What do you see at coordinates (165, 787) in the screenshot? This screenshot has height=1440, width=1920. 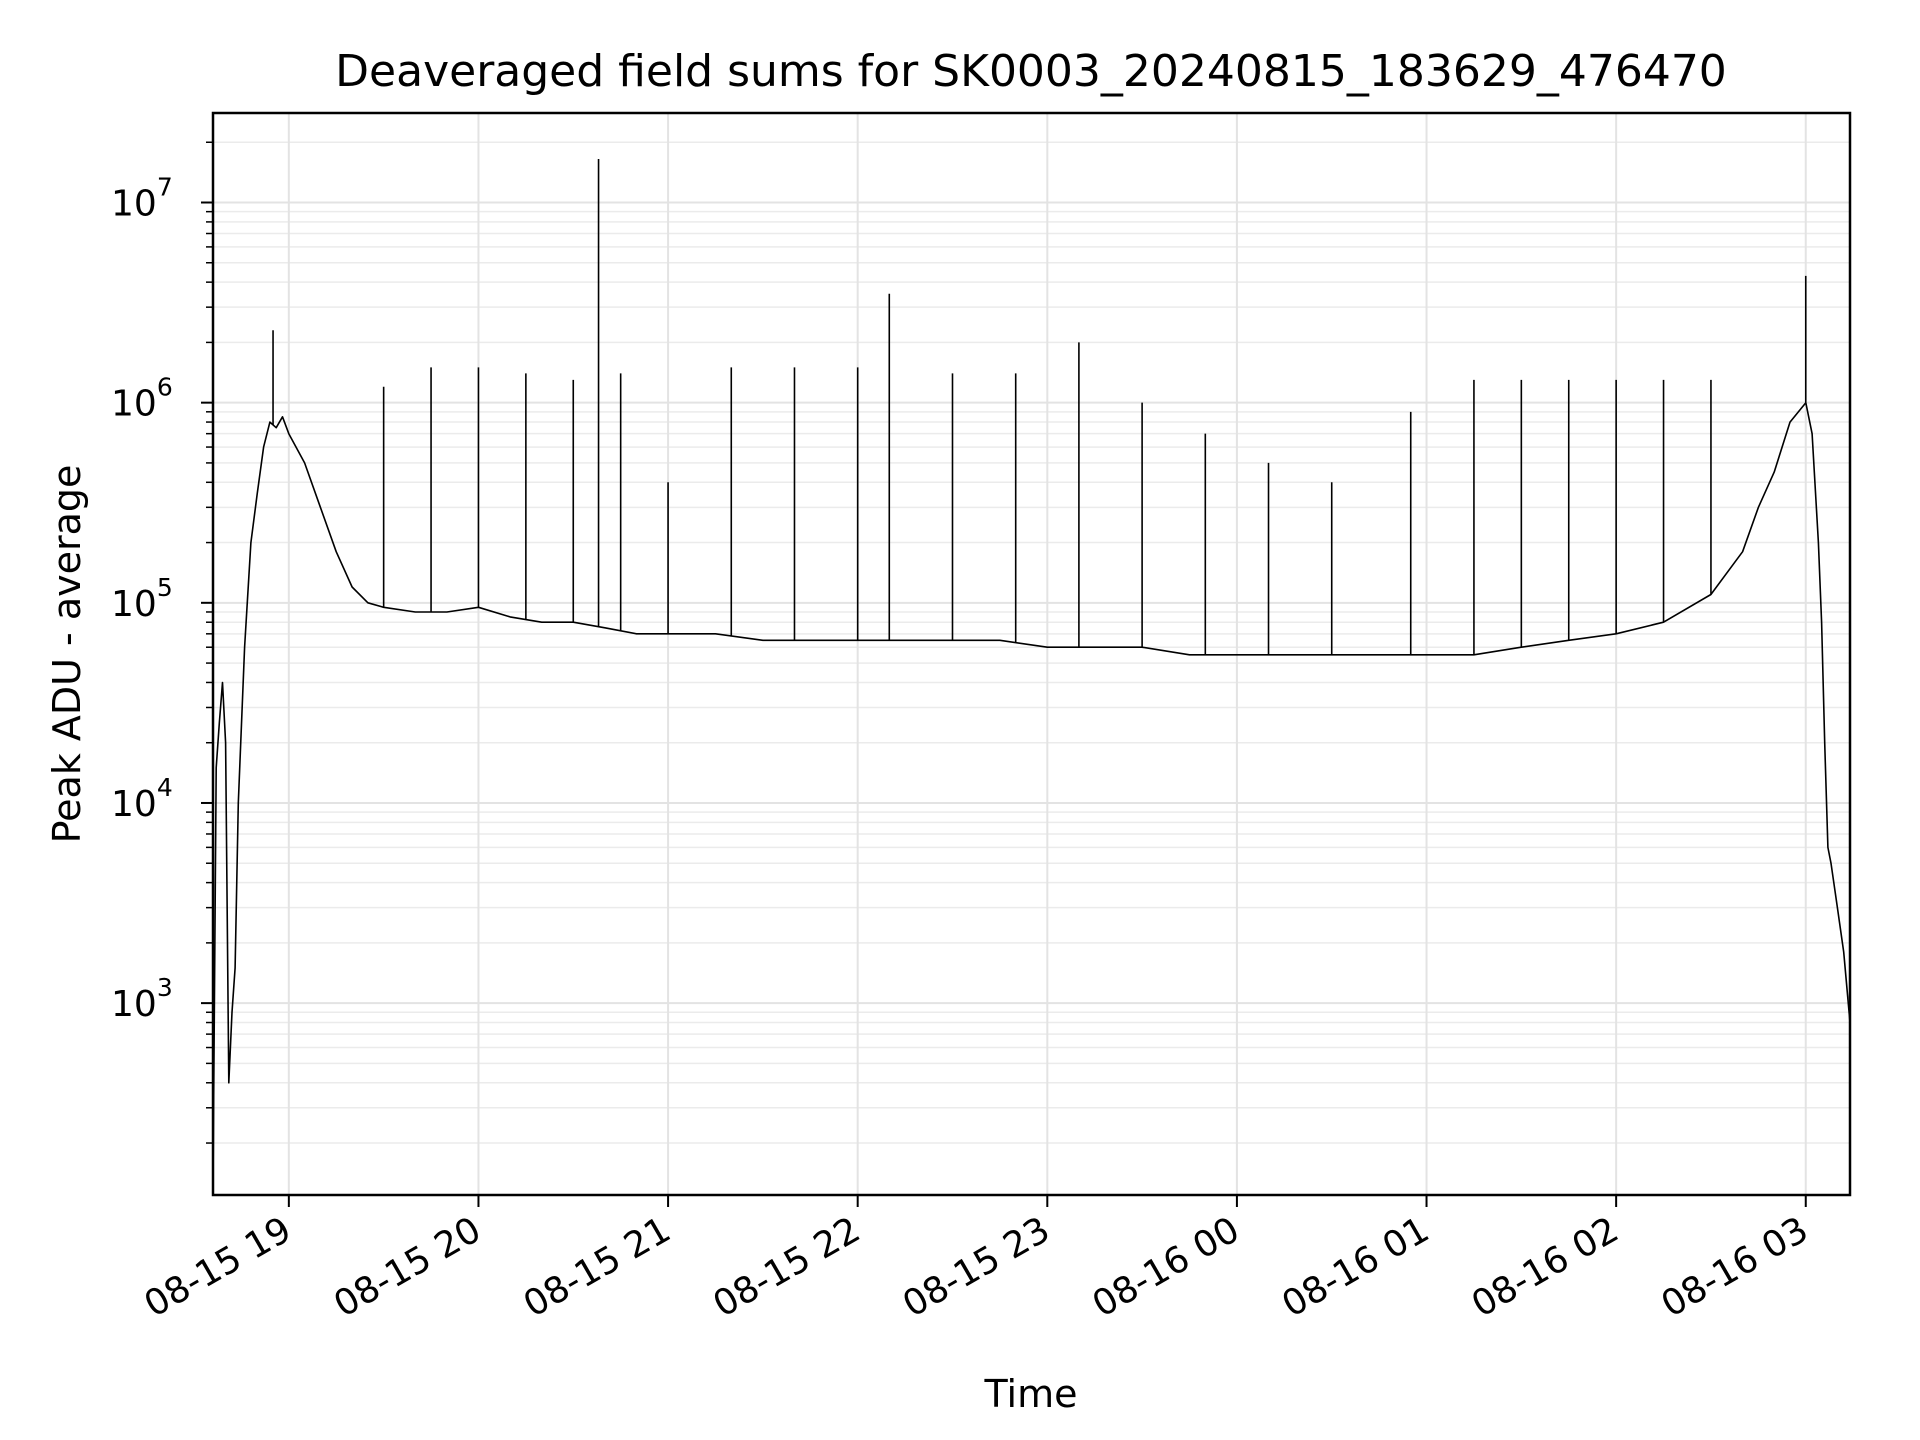 I see `y-tick-exponent: 4` at bounding box center [165, 787].